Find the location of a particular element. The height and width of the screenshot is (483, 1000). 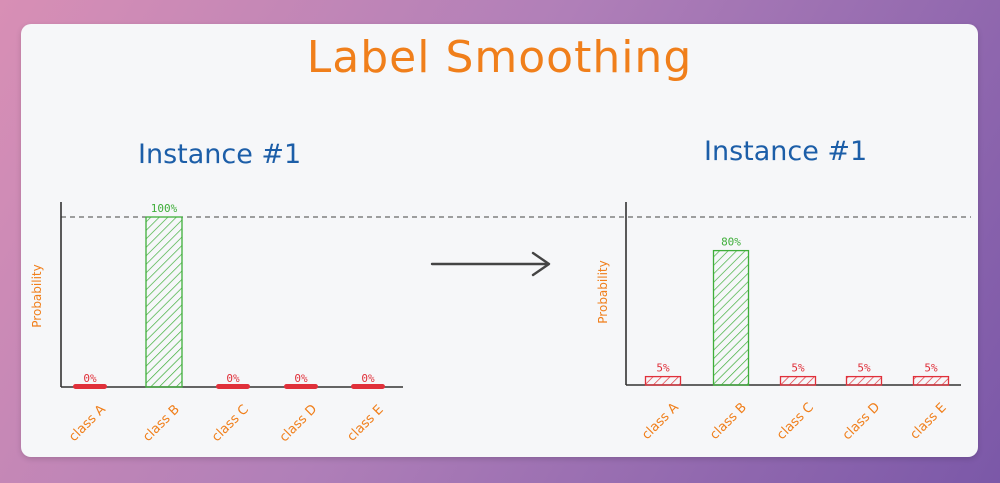

page-title: Label Smoothing is located at coordinates (499, 57).